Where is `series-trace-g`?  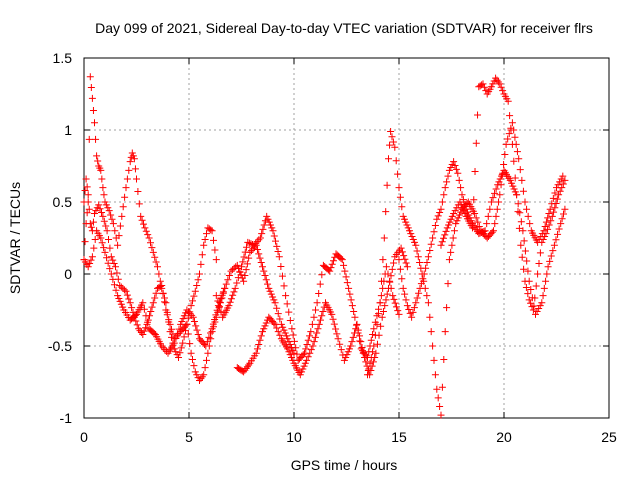 series-trace-g is located at coordinates (482, 239).